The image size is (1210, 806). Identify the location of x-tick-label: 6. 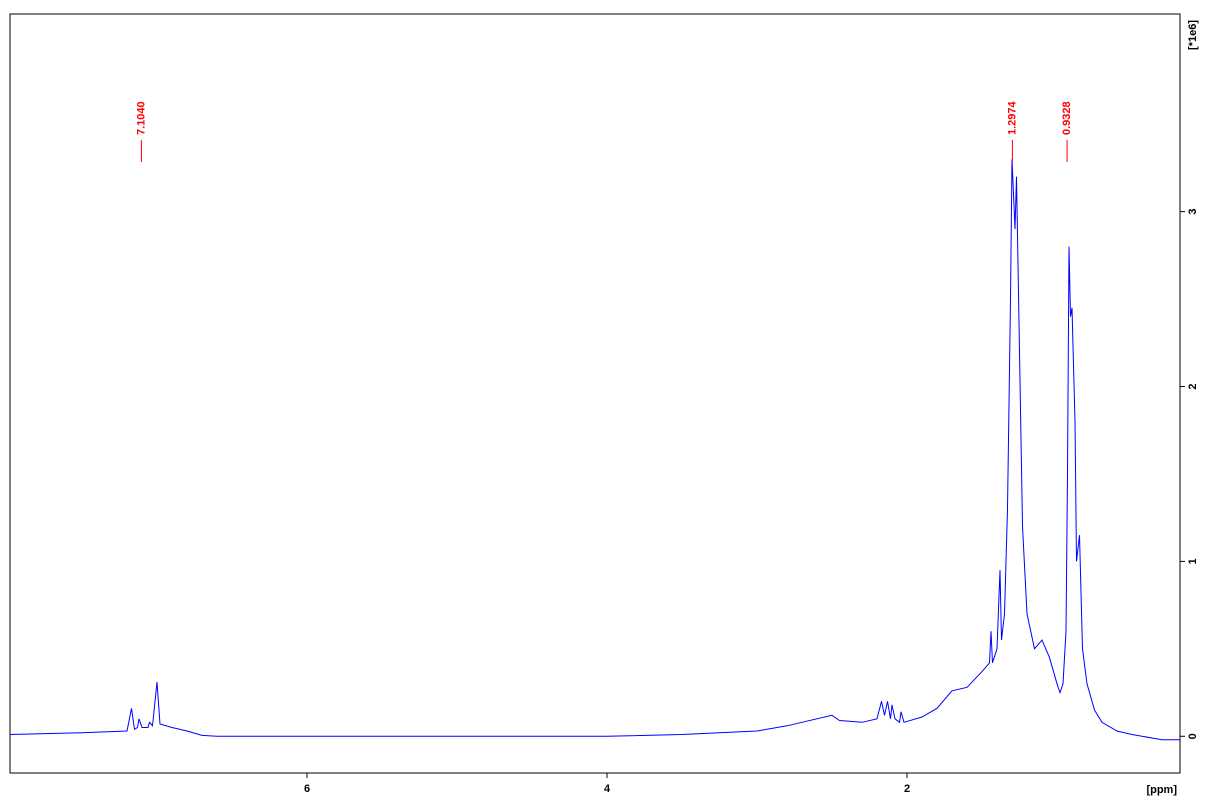
(307, 789).